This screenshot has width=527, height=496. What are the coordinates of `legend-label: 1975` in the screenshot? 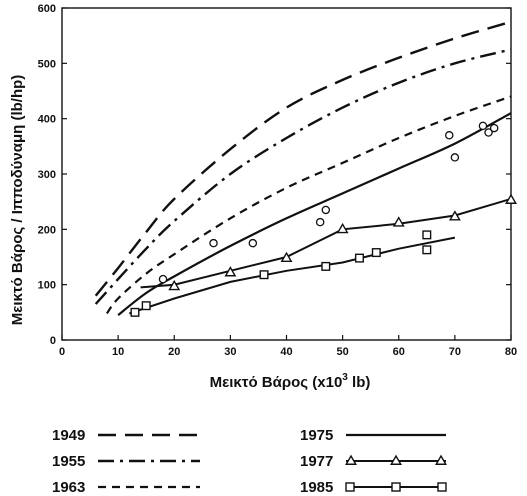 It's located at (316, 435).